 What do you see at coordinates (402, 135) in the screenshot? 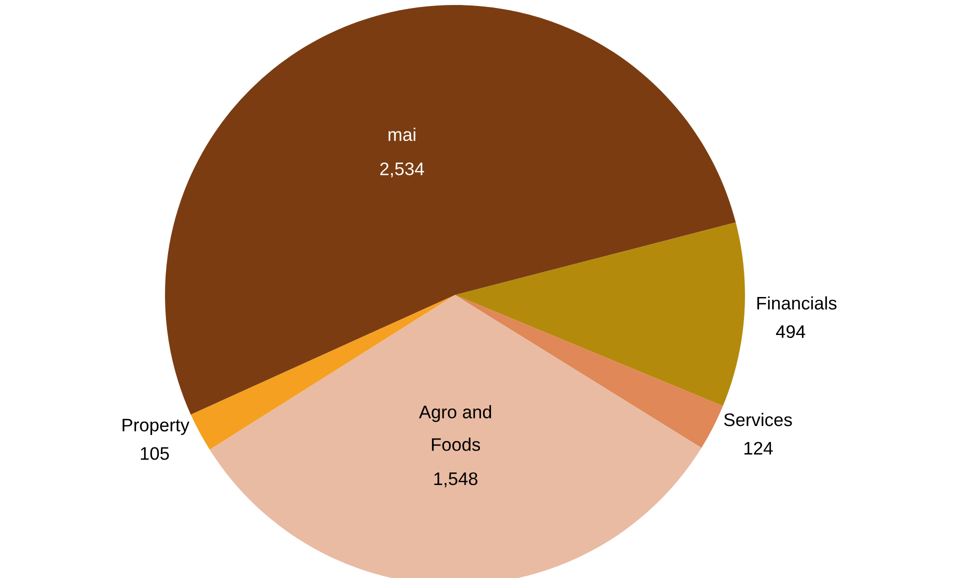
I see `slice-label: mai` at bounding box center [402, 135].